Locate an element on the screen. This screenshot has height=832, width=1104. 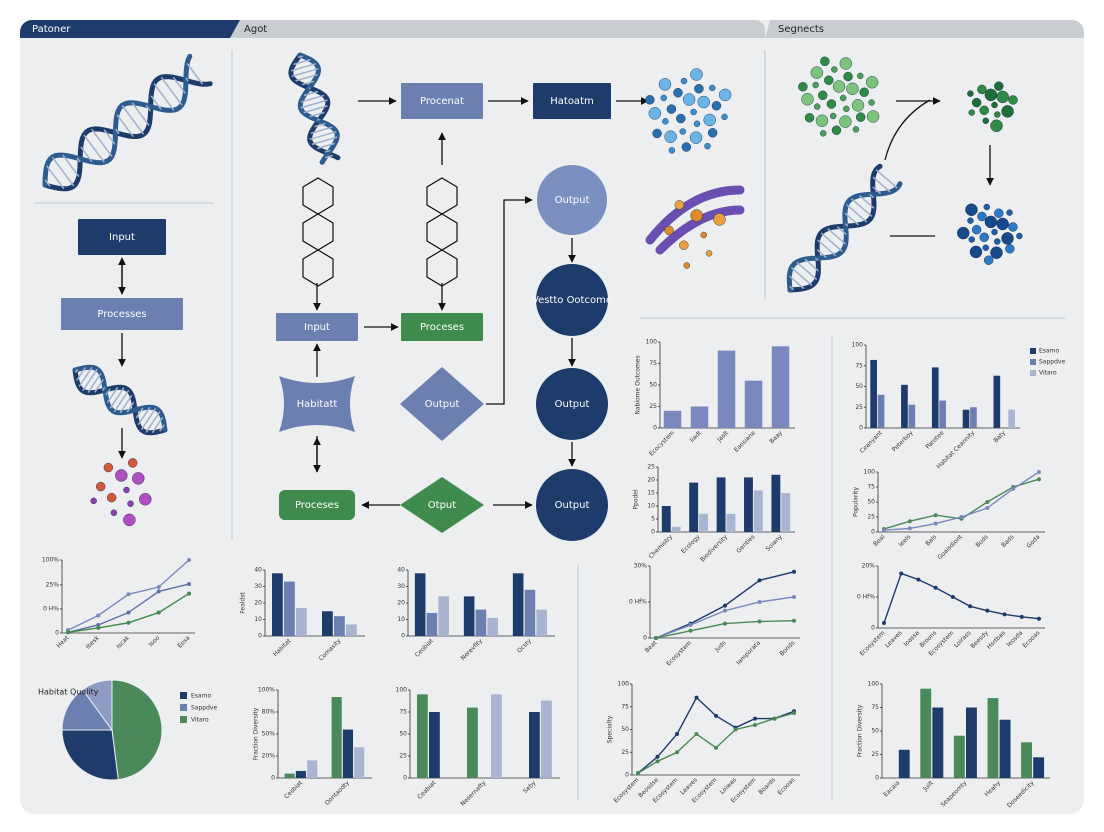
legend-swatch is located at coordinates (1033, 362).